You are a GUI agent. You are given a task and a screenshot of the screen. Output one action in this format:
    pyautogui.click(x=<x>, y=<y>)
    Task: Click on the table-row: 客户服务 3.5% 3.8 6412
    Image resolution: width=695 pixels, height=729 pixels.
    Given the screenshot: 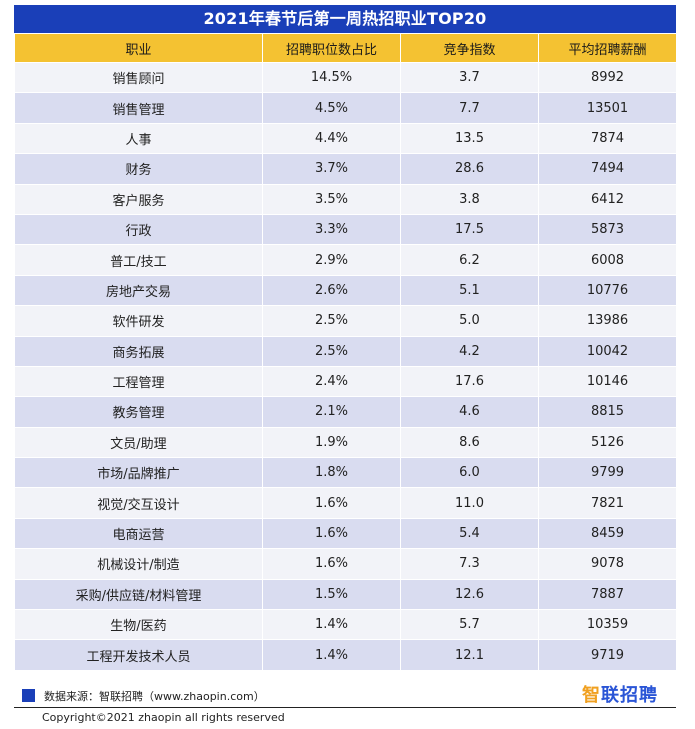 What is the action you would take?
    pyautogui.click(x=345, y=199)
    